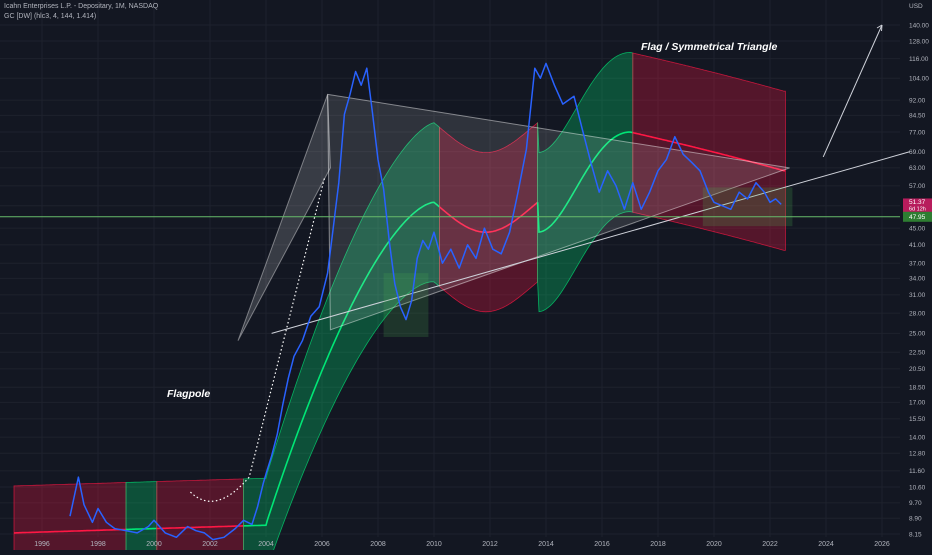  Describe the element at coordinates (826, 544) in the screenshot. I see `year-tick-label: 2024` at that location.